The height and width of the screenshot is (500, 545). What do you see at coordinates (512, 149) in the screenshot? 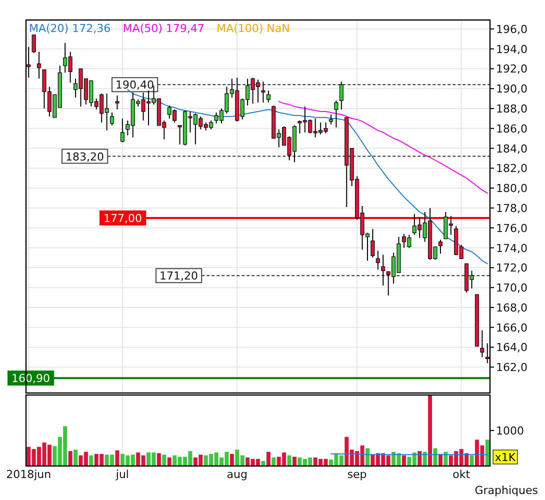
I see `y-tick-label: 184,0` at bounding box center [512, 149].